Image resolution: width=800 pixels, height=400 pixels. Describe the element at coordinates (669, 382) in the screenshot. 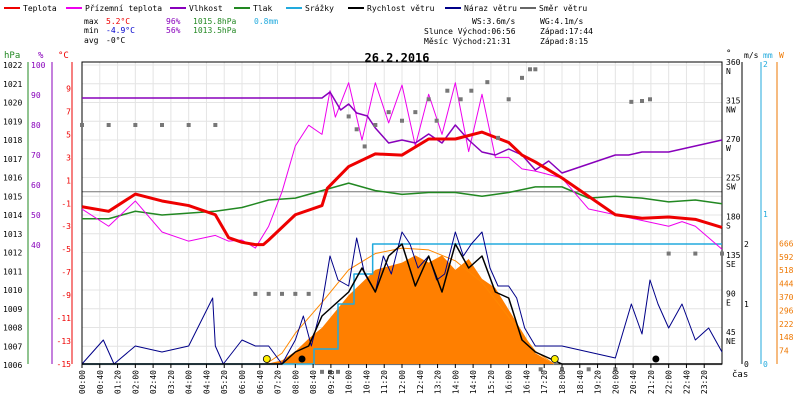

I see `x-tick-label: 22:00` at that location.